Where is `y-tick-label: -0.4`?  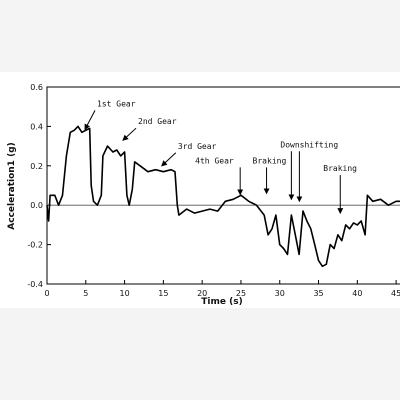
y-tick-label: -0.4 is located at coordinates (35, 284).